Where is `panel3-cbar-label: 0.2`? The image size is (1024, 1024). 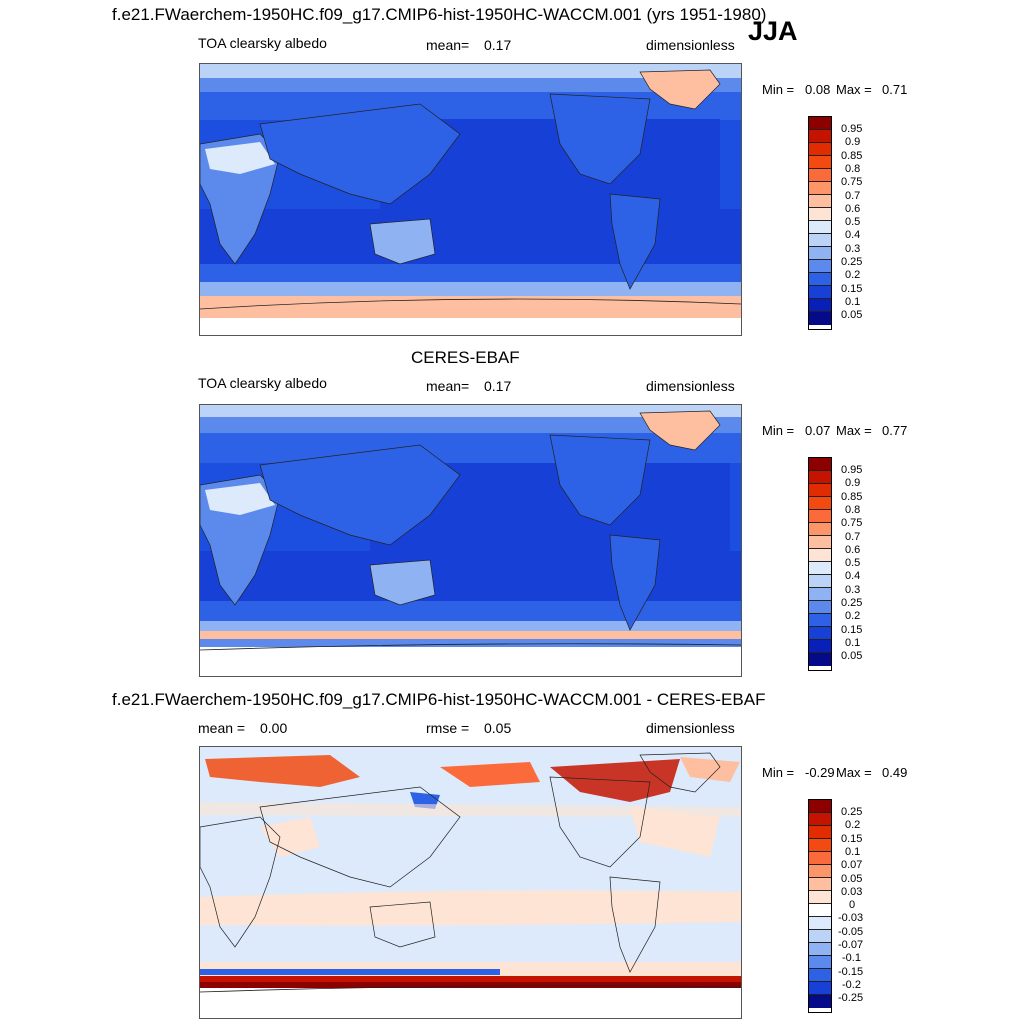 panel3-cbar-label: 0.2 is located at coordinates (853, 825).